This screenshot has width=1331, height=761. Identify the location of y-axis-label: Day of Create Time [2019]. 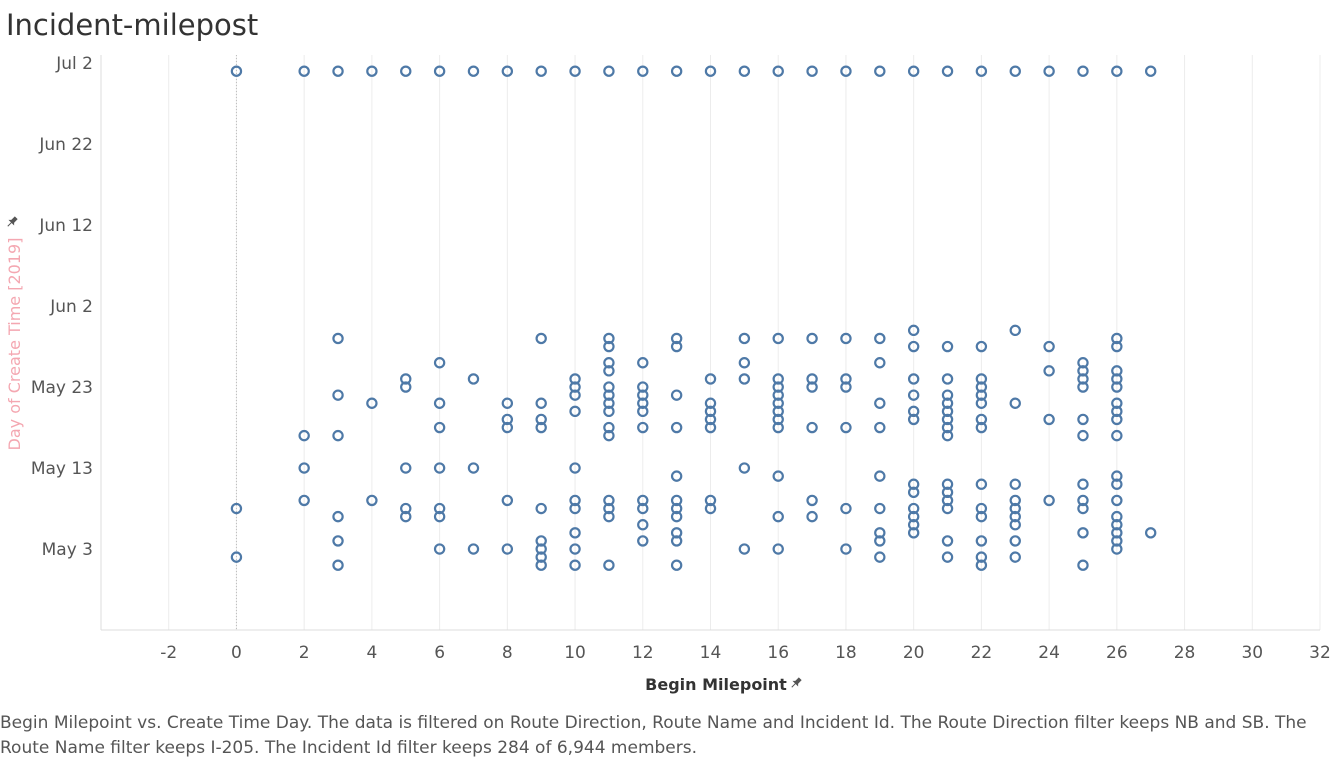
(14, 344).